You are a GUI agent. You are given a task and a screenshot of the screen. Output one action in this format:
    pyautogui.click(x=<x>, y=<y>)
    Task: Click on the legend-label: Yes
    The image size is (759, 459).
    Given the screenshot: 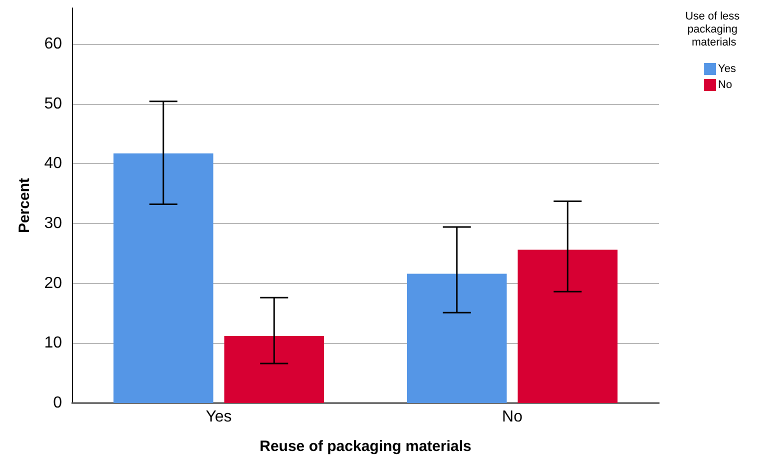 What is the action you would take?
    pyautogui.click(x=727, y=69)
    